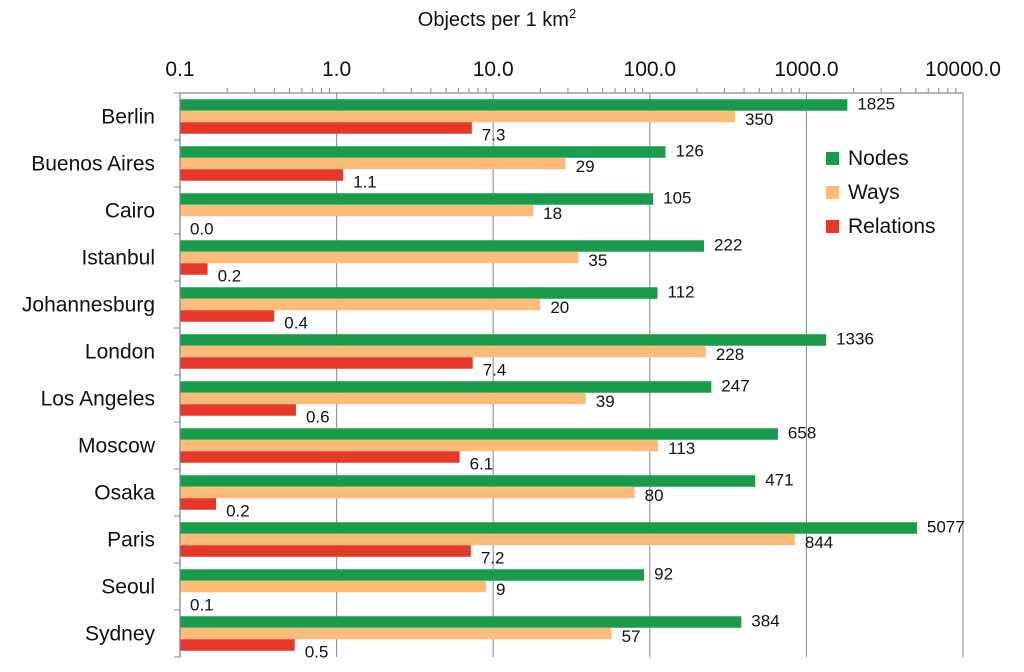 The image size is (1024, 672). I want to click on x-axis-title-superscript: 2, so click(572, 13).